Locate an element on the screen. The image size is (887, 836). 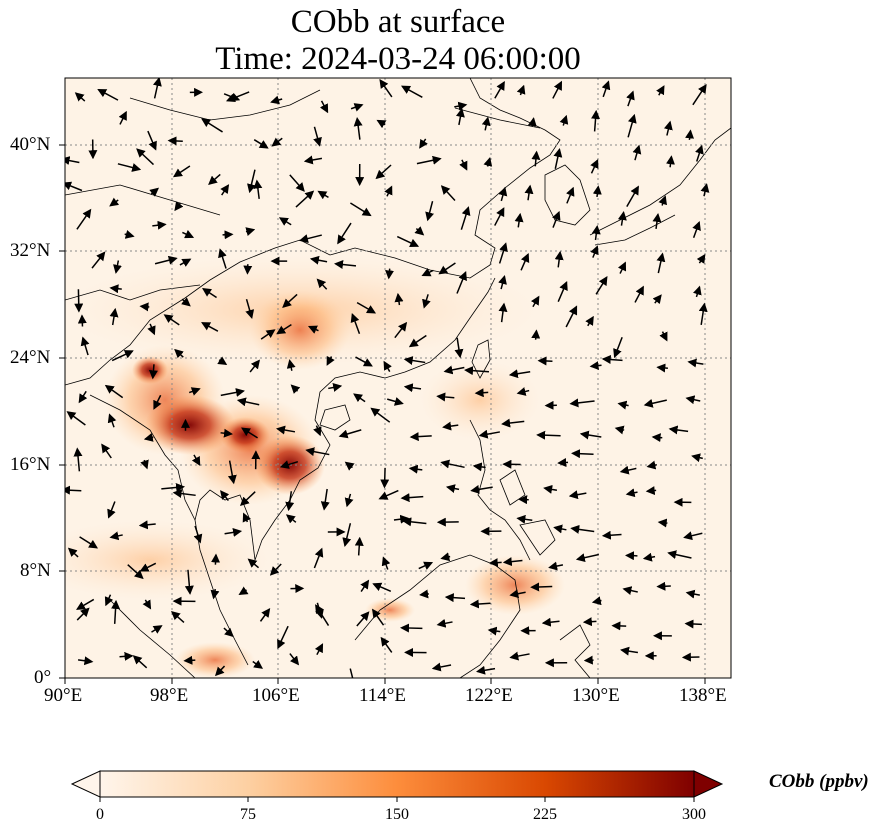
colorbar-tick-label: 225 is located at coordinates (545, 814).